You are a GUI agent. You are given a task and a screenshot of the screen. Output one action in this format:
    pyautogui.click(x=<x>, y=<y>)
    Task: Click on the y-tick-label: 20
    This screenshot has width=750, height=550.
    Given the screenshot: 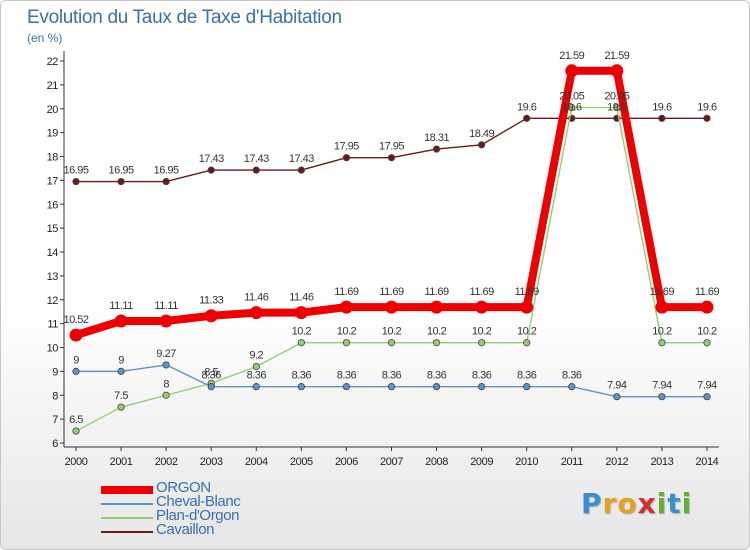 What is the action you would take?
    pyautogui.click(x=53, y=110)
    